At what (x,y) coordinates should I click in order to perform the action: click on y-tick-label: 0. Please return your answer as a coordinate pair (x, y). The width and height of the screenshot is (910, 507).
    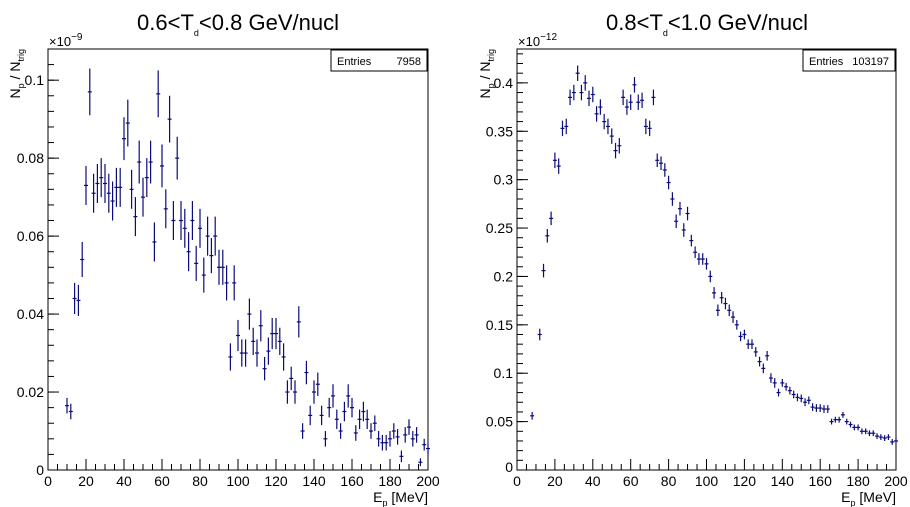
    Looking at the image, I should click on (40, 470).